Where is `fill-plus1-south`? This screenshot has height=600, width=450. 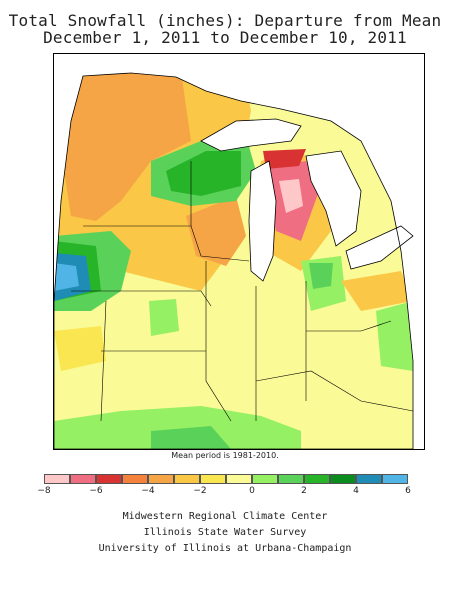 fill-plus1-south is located at coordinates (177, 427).